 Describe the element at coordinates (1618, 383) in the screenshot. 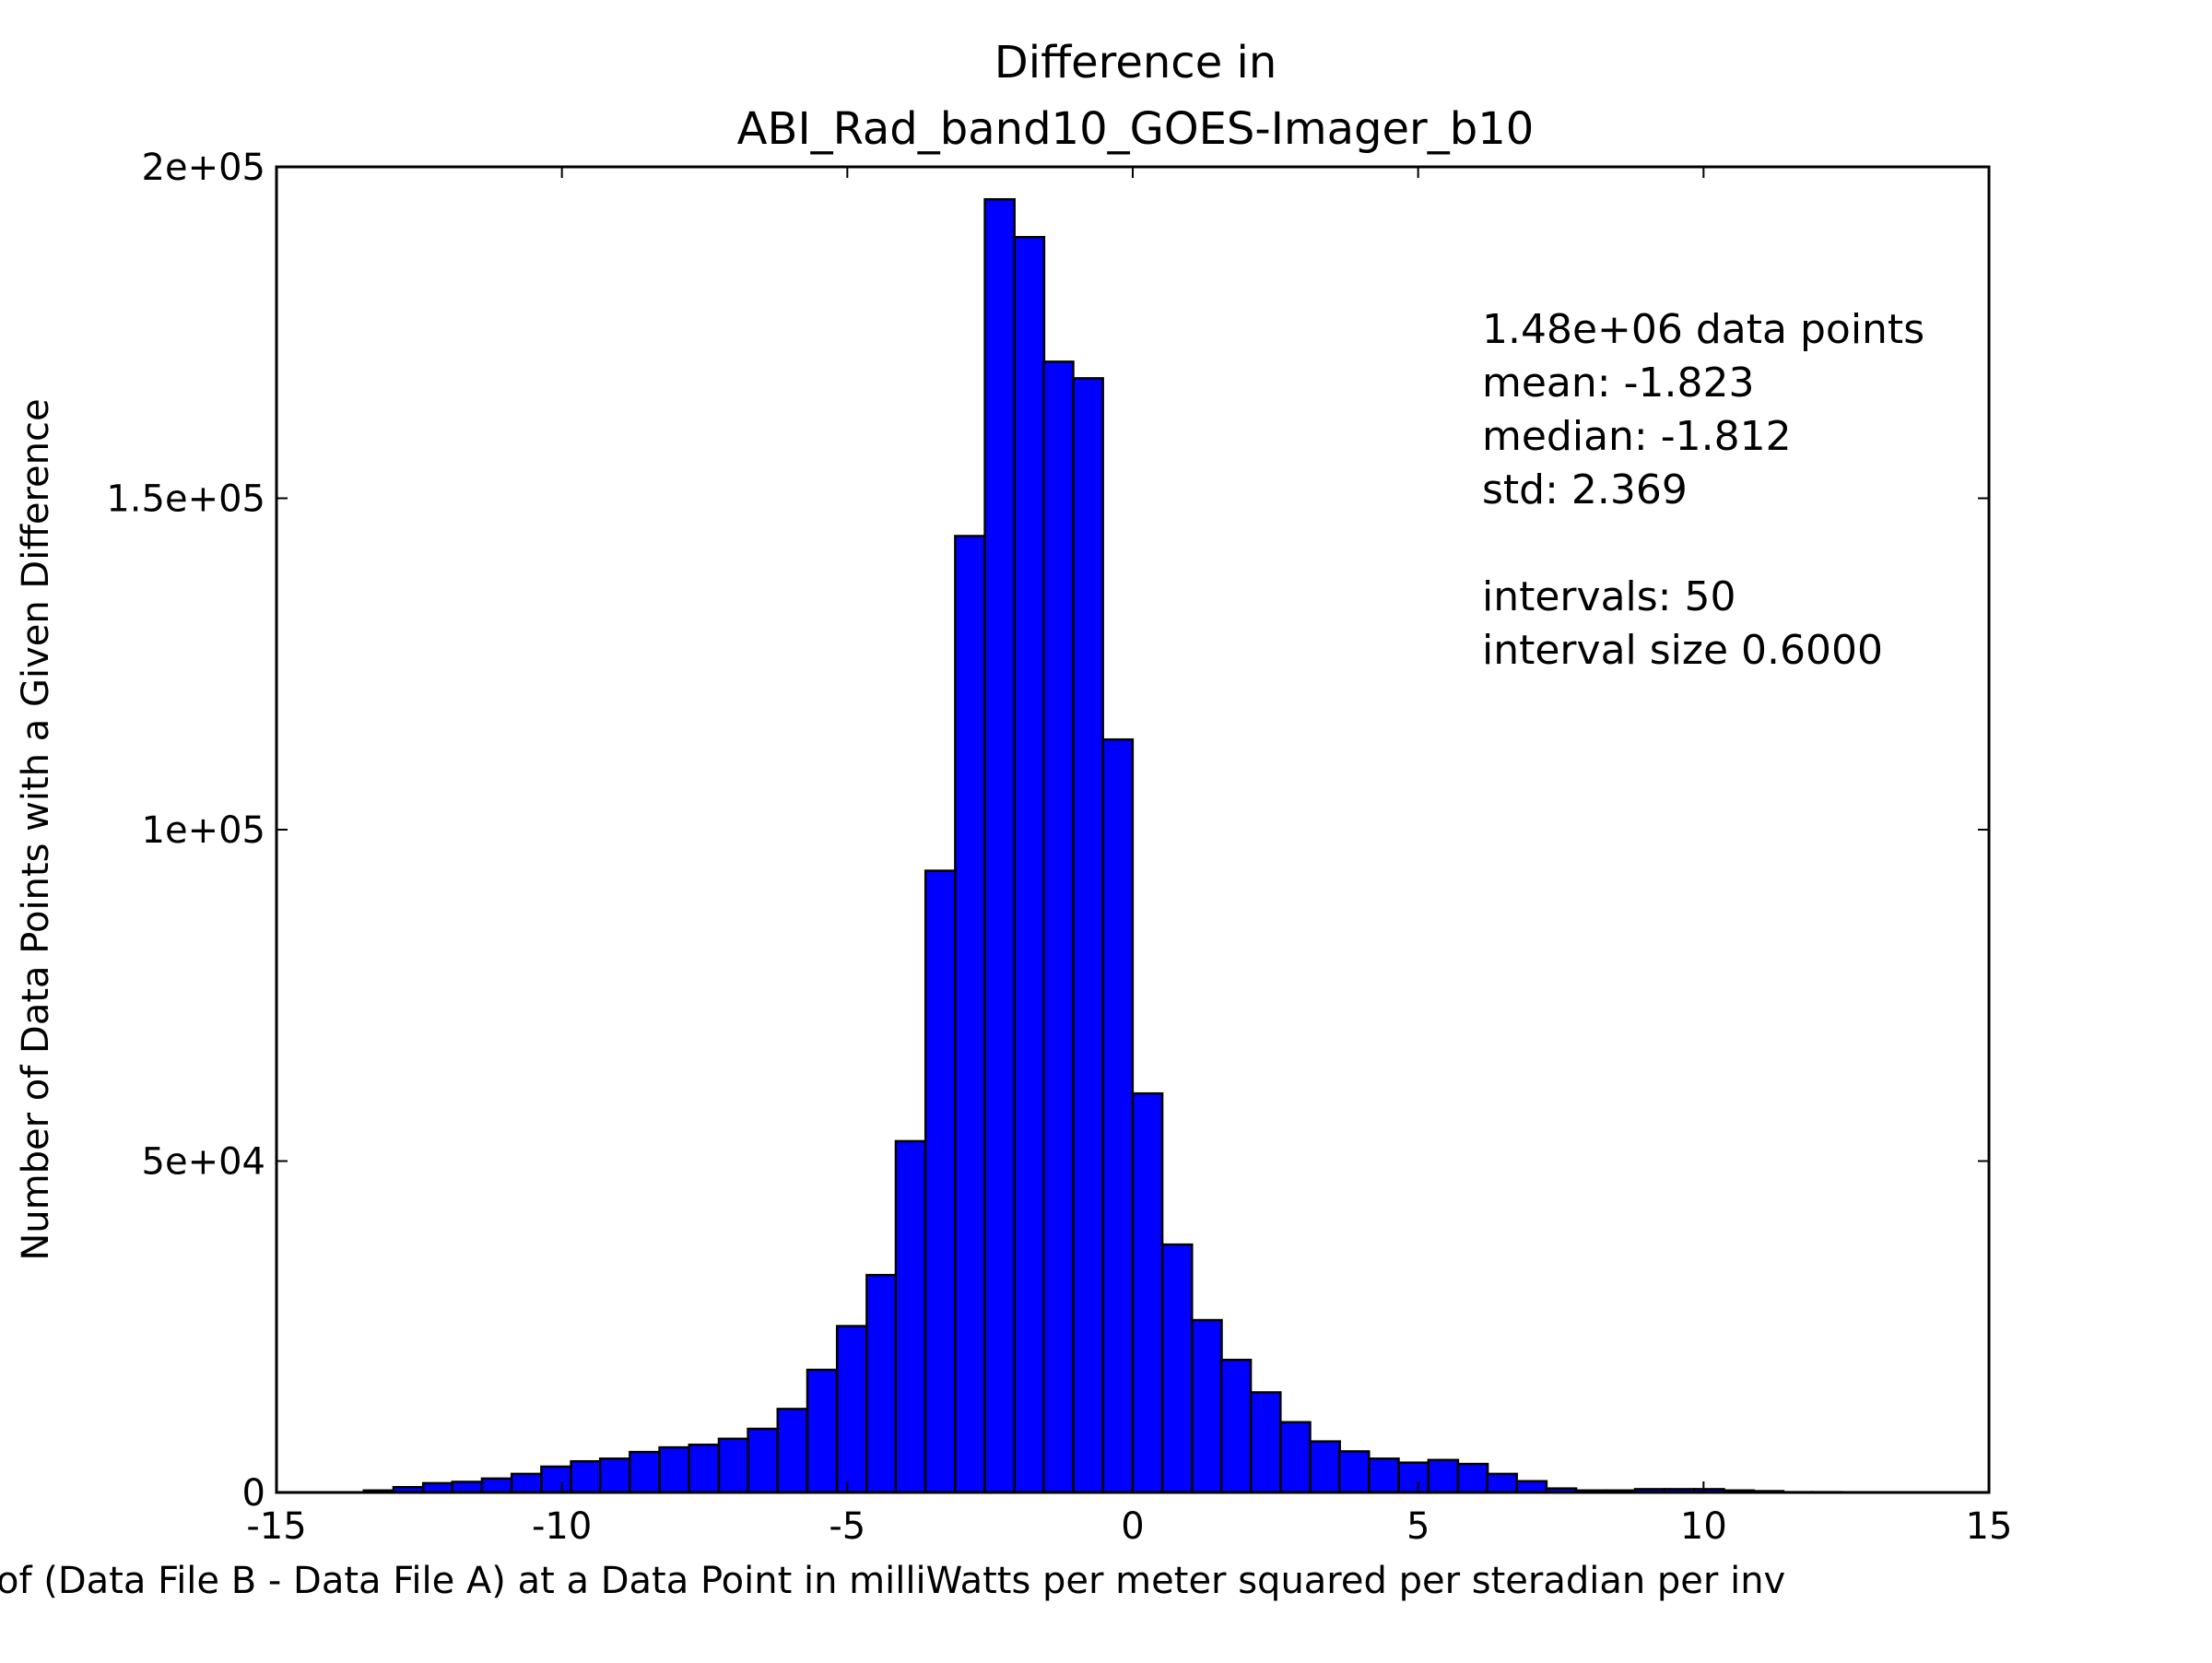

I see `stats-line: mean: -1.823` at that location.